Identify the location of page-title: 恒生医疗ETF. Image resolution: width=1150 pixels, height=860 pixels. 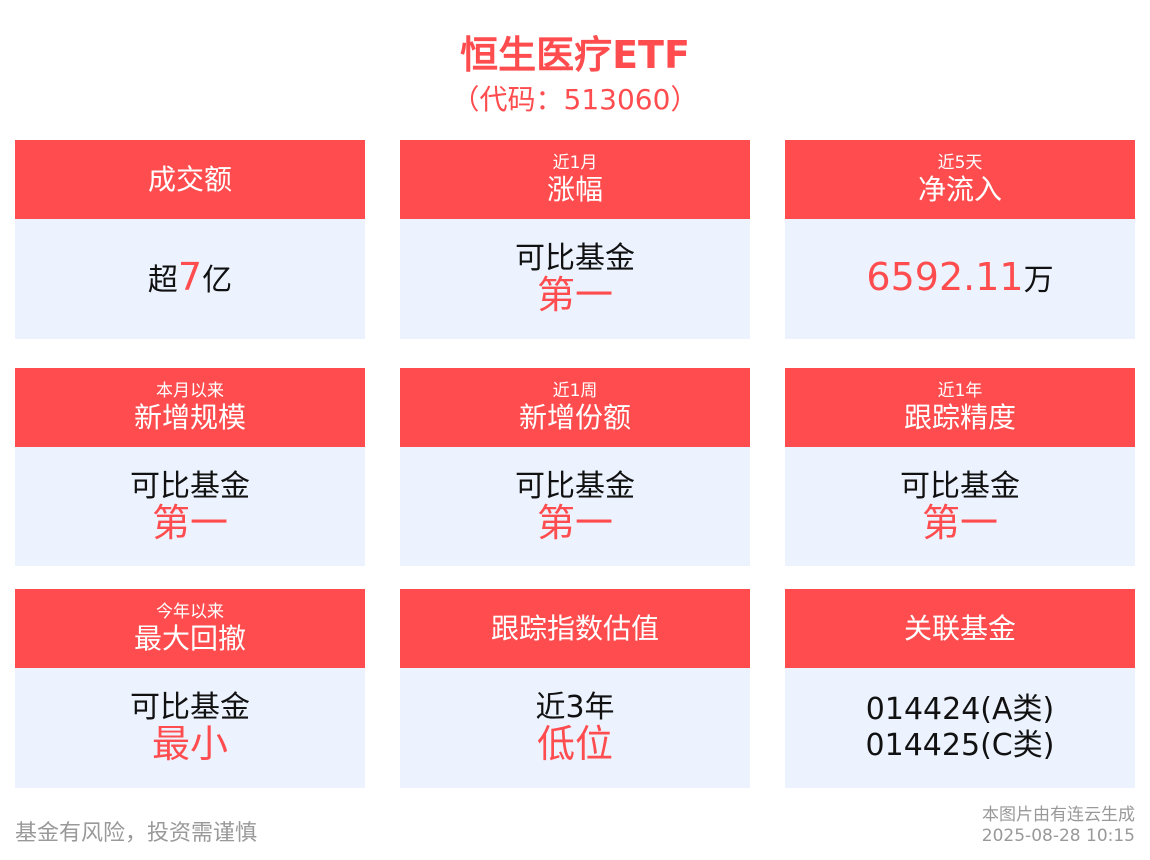
(575, 55).